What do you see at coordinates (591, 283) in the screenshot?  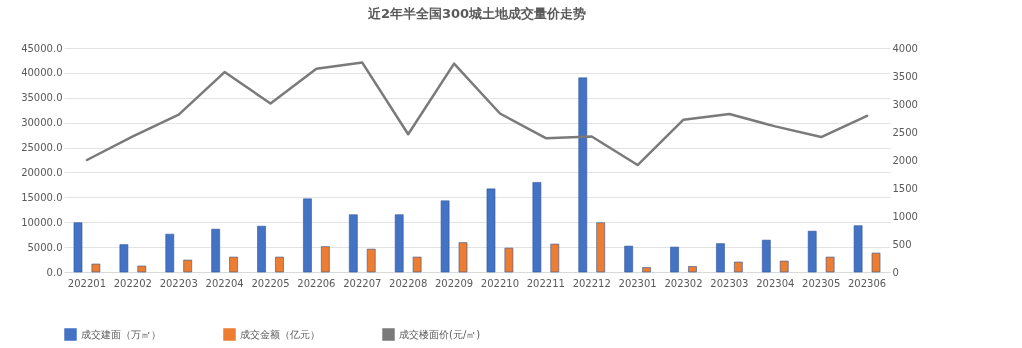 I see `x-tick-label: 202212` at bounding box center [591, 283].